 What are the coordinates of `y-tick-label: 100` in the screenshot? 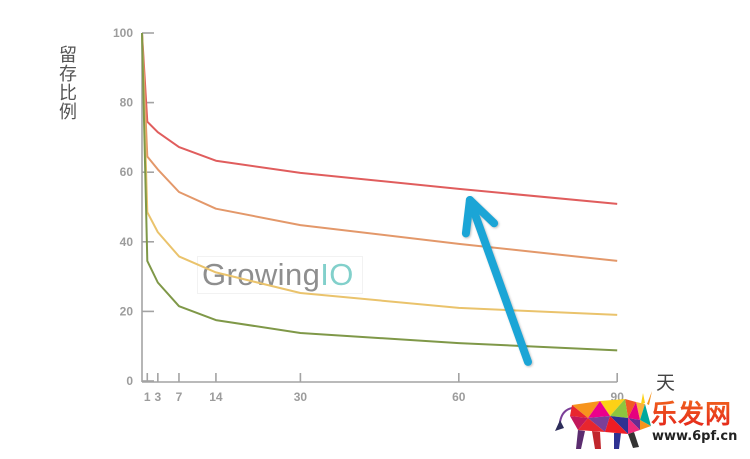 It's located at (123, 33).